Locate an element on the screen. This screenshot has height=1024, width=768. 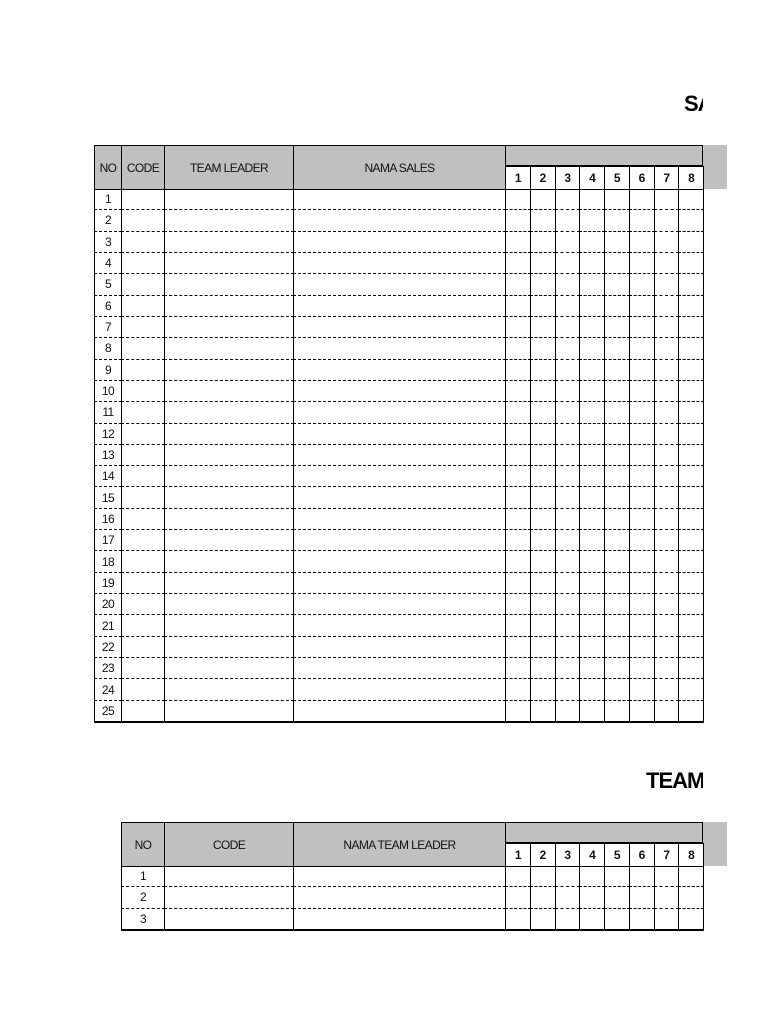
row-number: 2 is located at coordinates (108, 221).